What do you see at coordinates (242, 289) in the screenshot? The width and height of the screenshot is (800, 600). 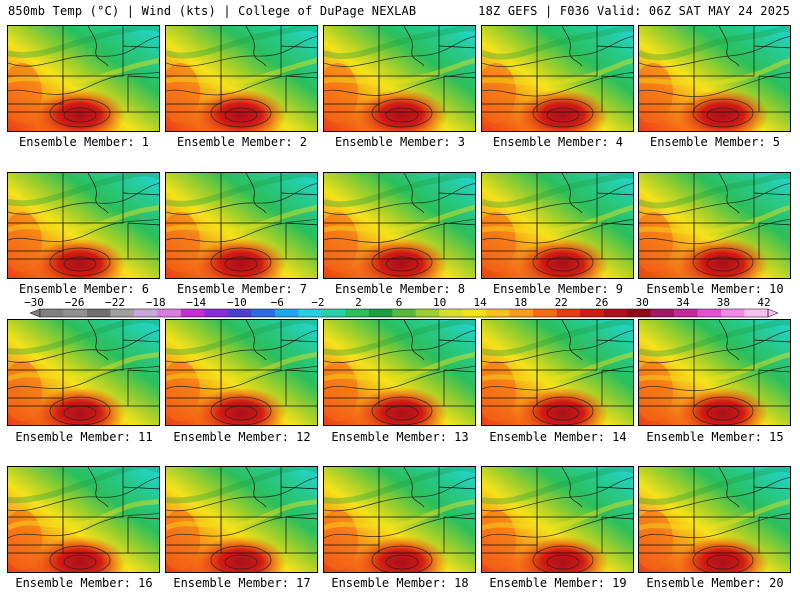 I see `ensemble-member-label: Ensemble Member: 7` at bounding box center [242, 289].